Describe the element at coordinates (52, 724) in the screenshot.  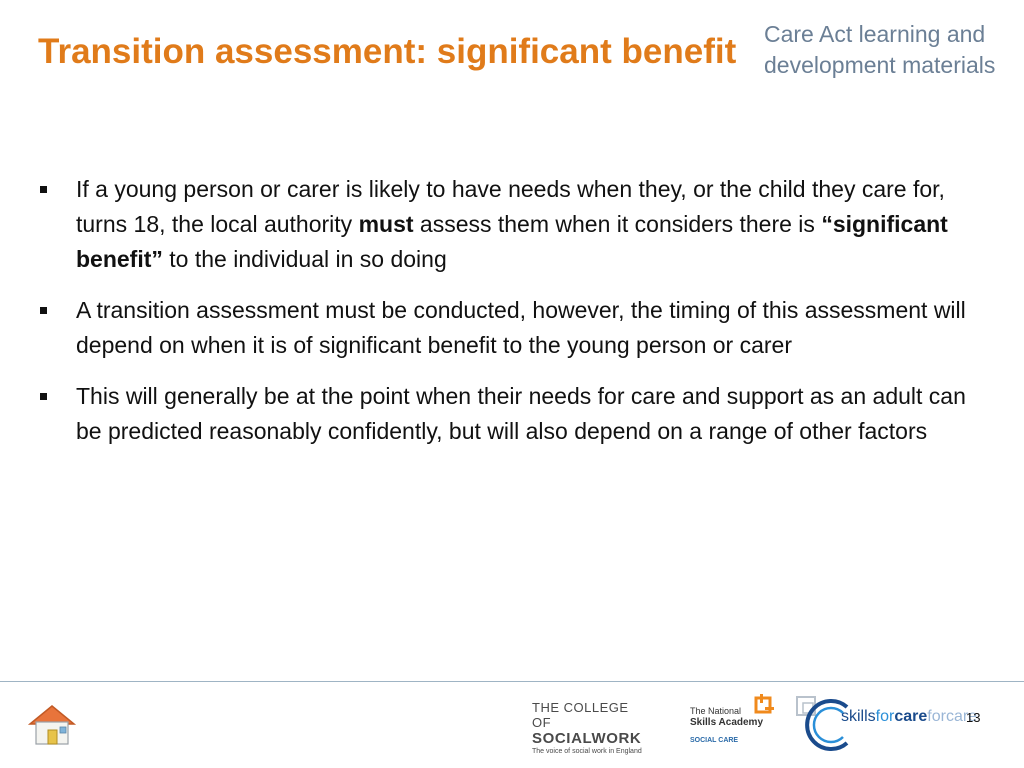
I see `home-icon` at that location.